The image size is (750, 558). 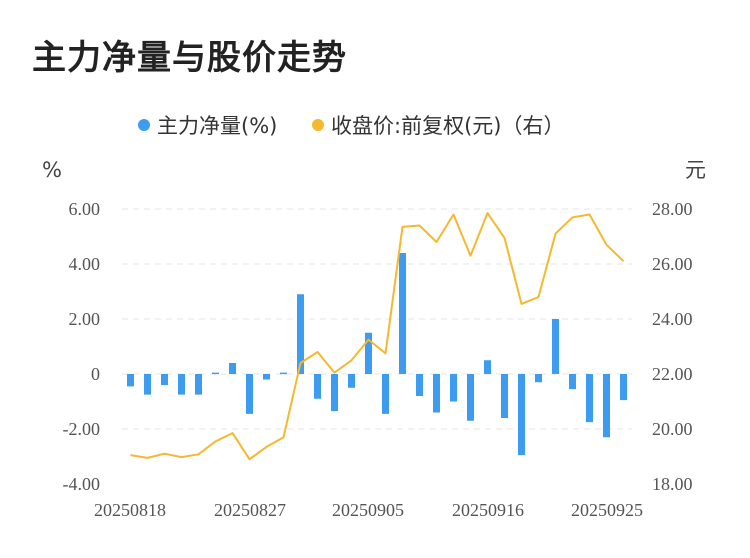 I want to click on x-axis-ticks: 20250818 20250827 20250905 20250916 20250925, so click(x=368, y=510).